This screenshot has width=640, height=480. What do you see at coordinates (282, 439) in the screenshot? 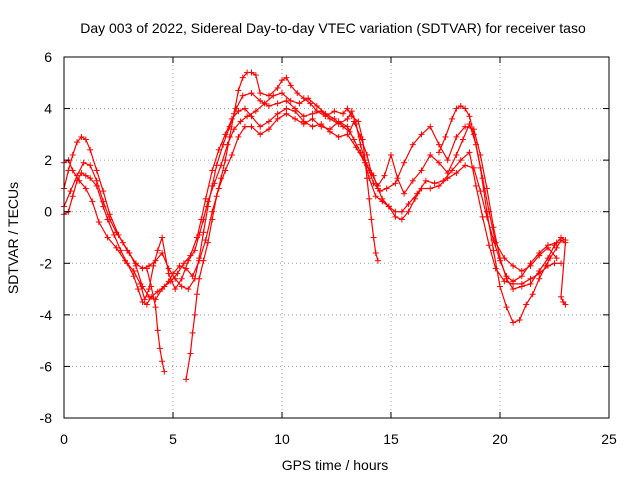
I see `x-tick-label: 10` at bounding box center [282, 439].